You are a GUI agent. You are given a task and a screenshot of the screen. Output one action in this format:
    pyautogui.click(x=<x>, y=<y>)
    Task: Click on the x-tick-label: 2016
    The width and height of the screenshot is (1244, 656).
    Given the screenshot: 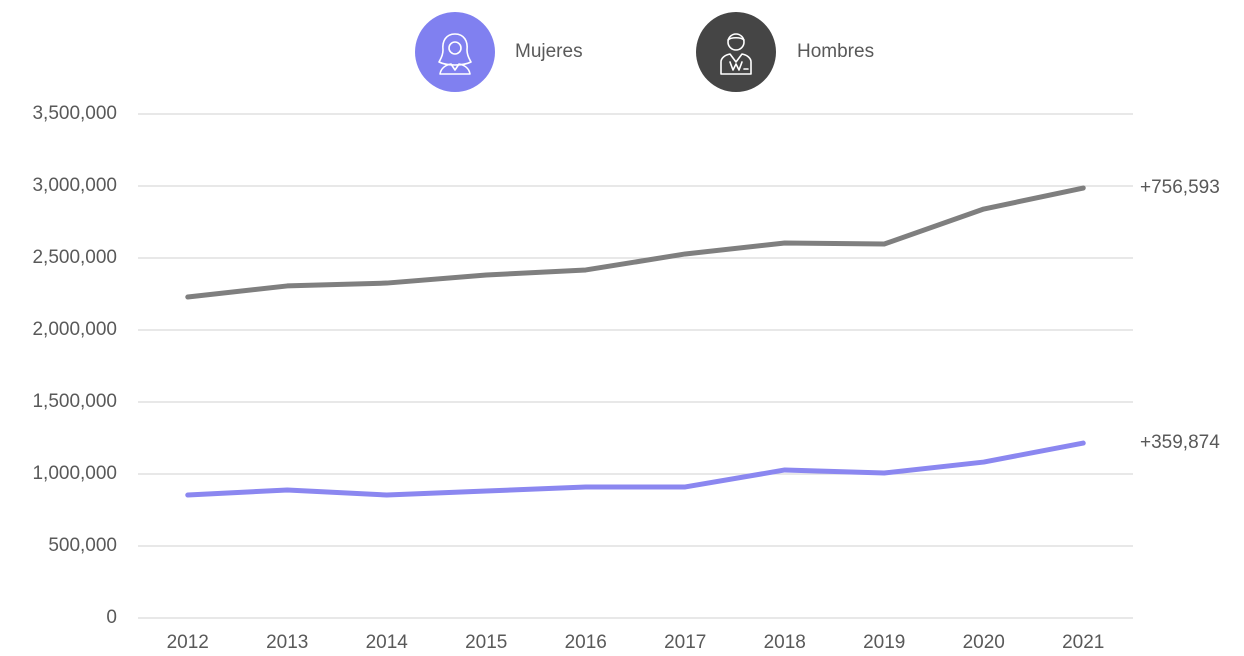 What is the action you would take?
    pyautogui.click(x=586, y=642)
    